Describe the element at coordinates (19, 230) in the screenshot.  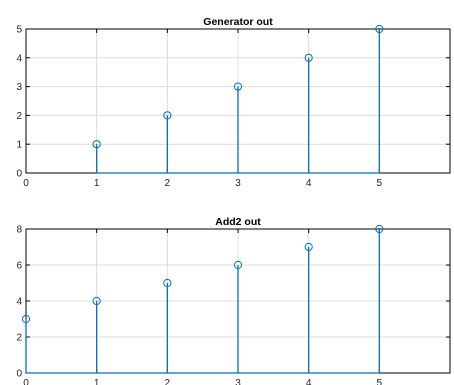
I see `y-tick-label: 8` at that location.